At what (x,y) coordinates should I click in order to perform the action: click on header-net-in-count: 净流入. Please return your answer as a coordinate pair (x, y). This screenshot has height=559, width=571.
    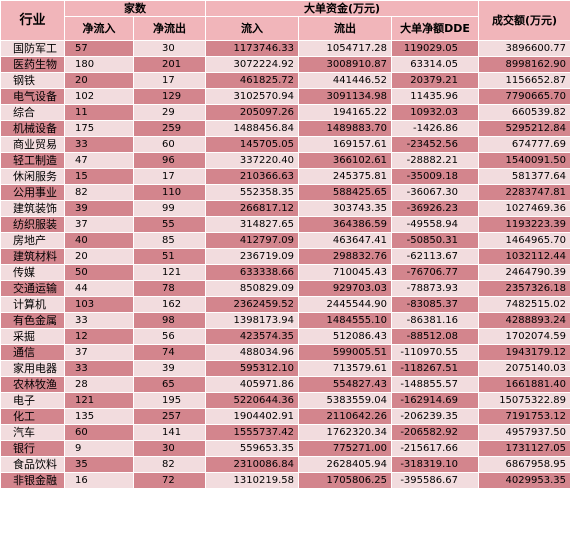
    Looking at the image, I should click on (99, 28).